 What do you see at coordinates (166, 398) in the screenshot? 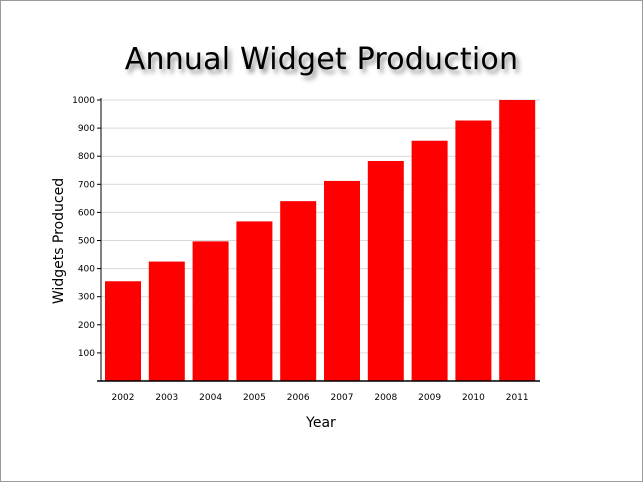
I see `x-tick-label: 2003` at bounding box center [166, 398].